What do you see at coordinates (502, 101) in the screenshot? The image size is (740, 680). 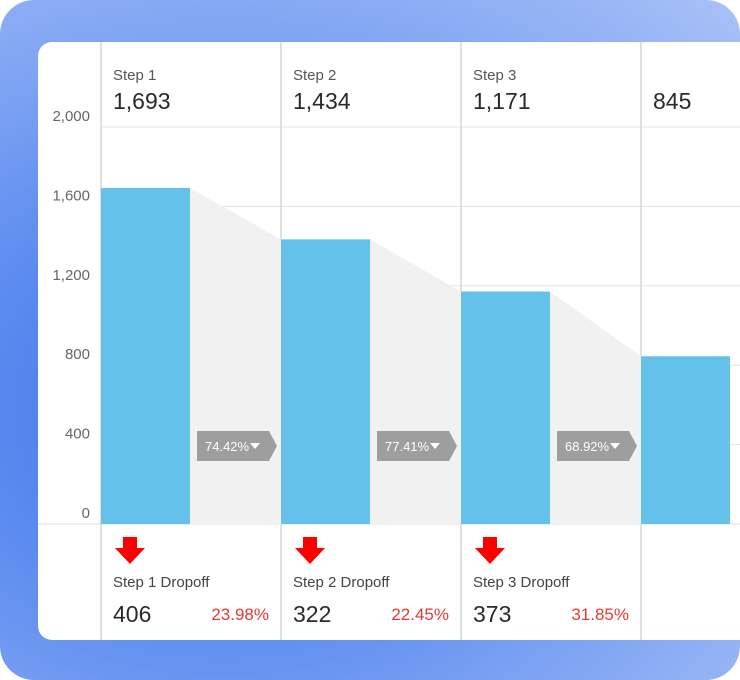 I see `step-value: 1,171` at bounding box center [502, 101].